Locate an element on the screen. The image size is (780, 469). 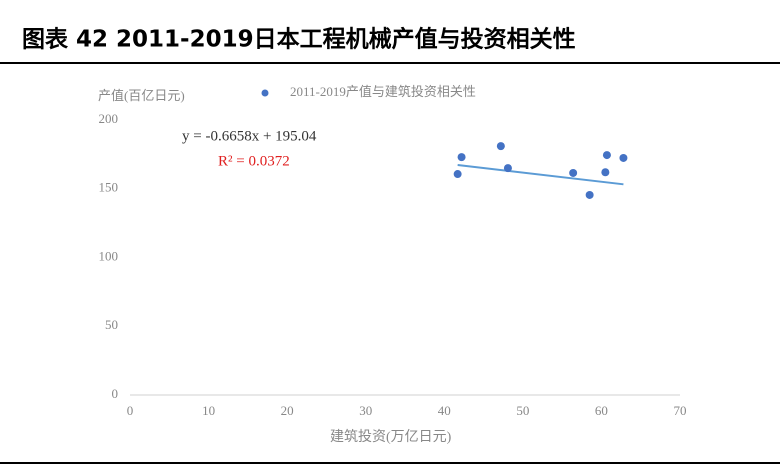
x-tick-label: 40 is located at coordinates (444, 410).